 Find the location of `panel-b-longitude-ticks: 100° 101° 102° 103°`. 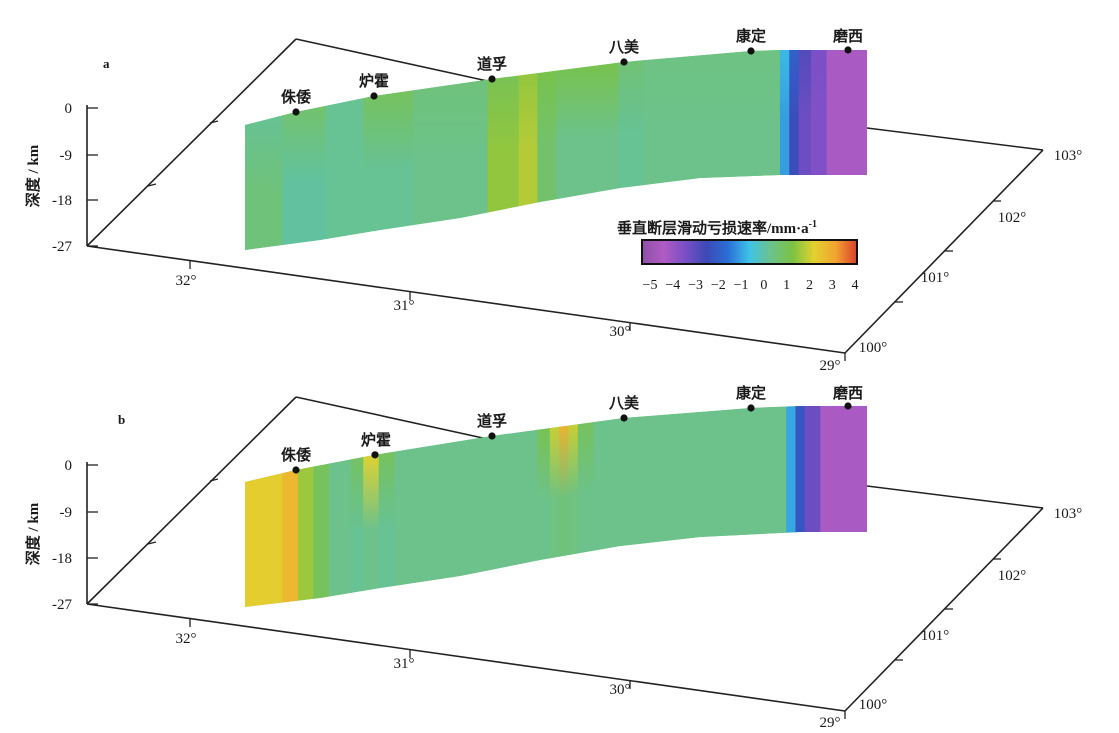

panel-b-longitude-ticks: 100° 101° 102° 103° is located at coordinates (971, 609).